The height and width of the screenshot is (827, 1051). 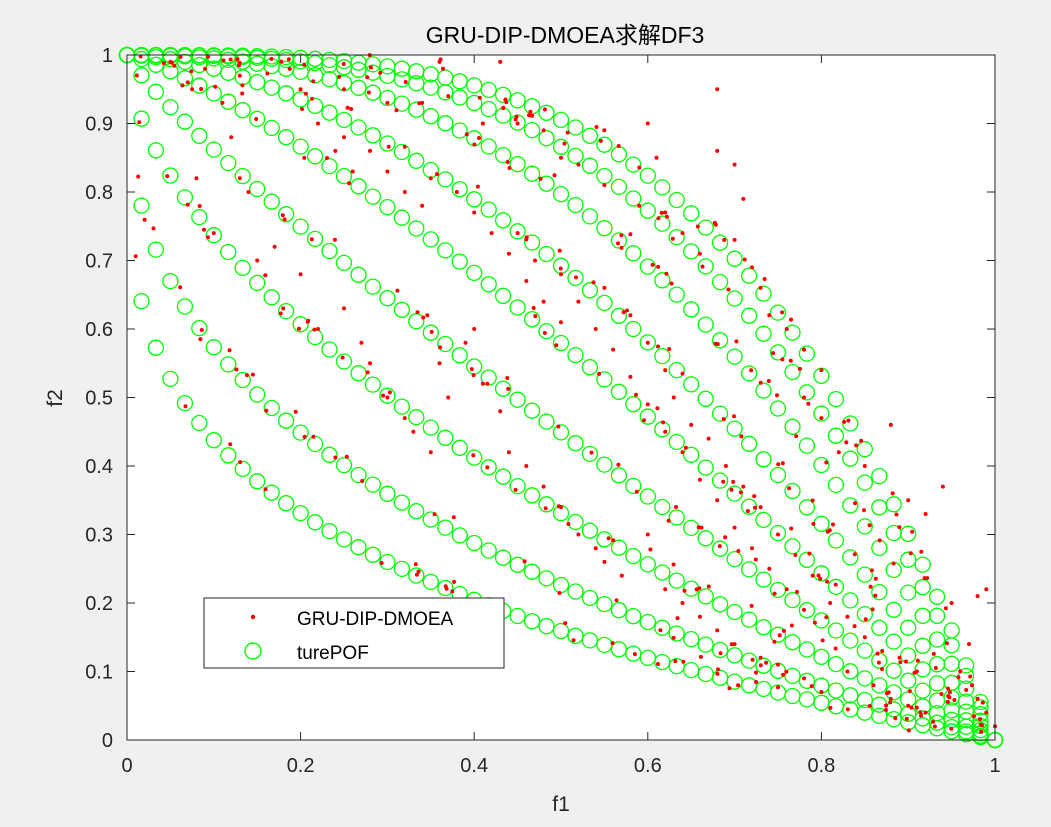 What do you see at coordinates (648, 766) in the screenshot?
I see `x-tick-label: 0.6` at bounding box center [648, 766].